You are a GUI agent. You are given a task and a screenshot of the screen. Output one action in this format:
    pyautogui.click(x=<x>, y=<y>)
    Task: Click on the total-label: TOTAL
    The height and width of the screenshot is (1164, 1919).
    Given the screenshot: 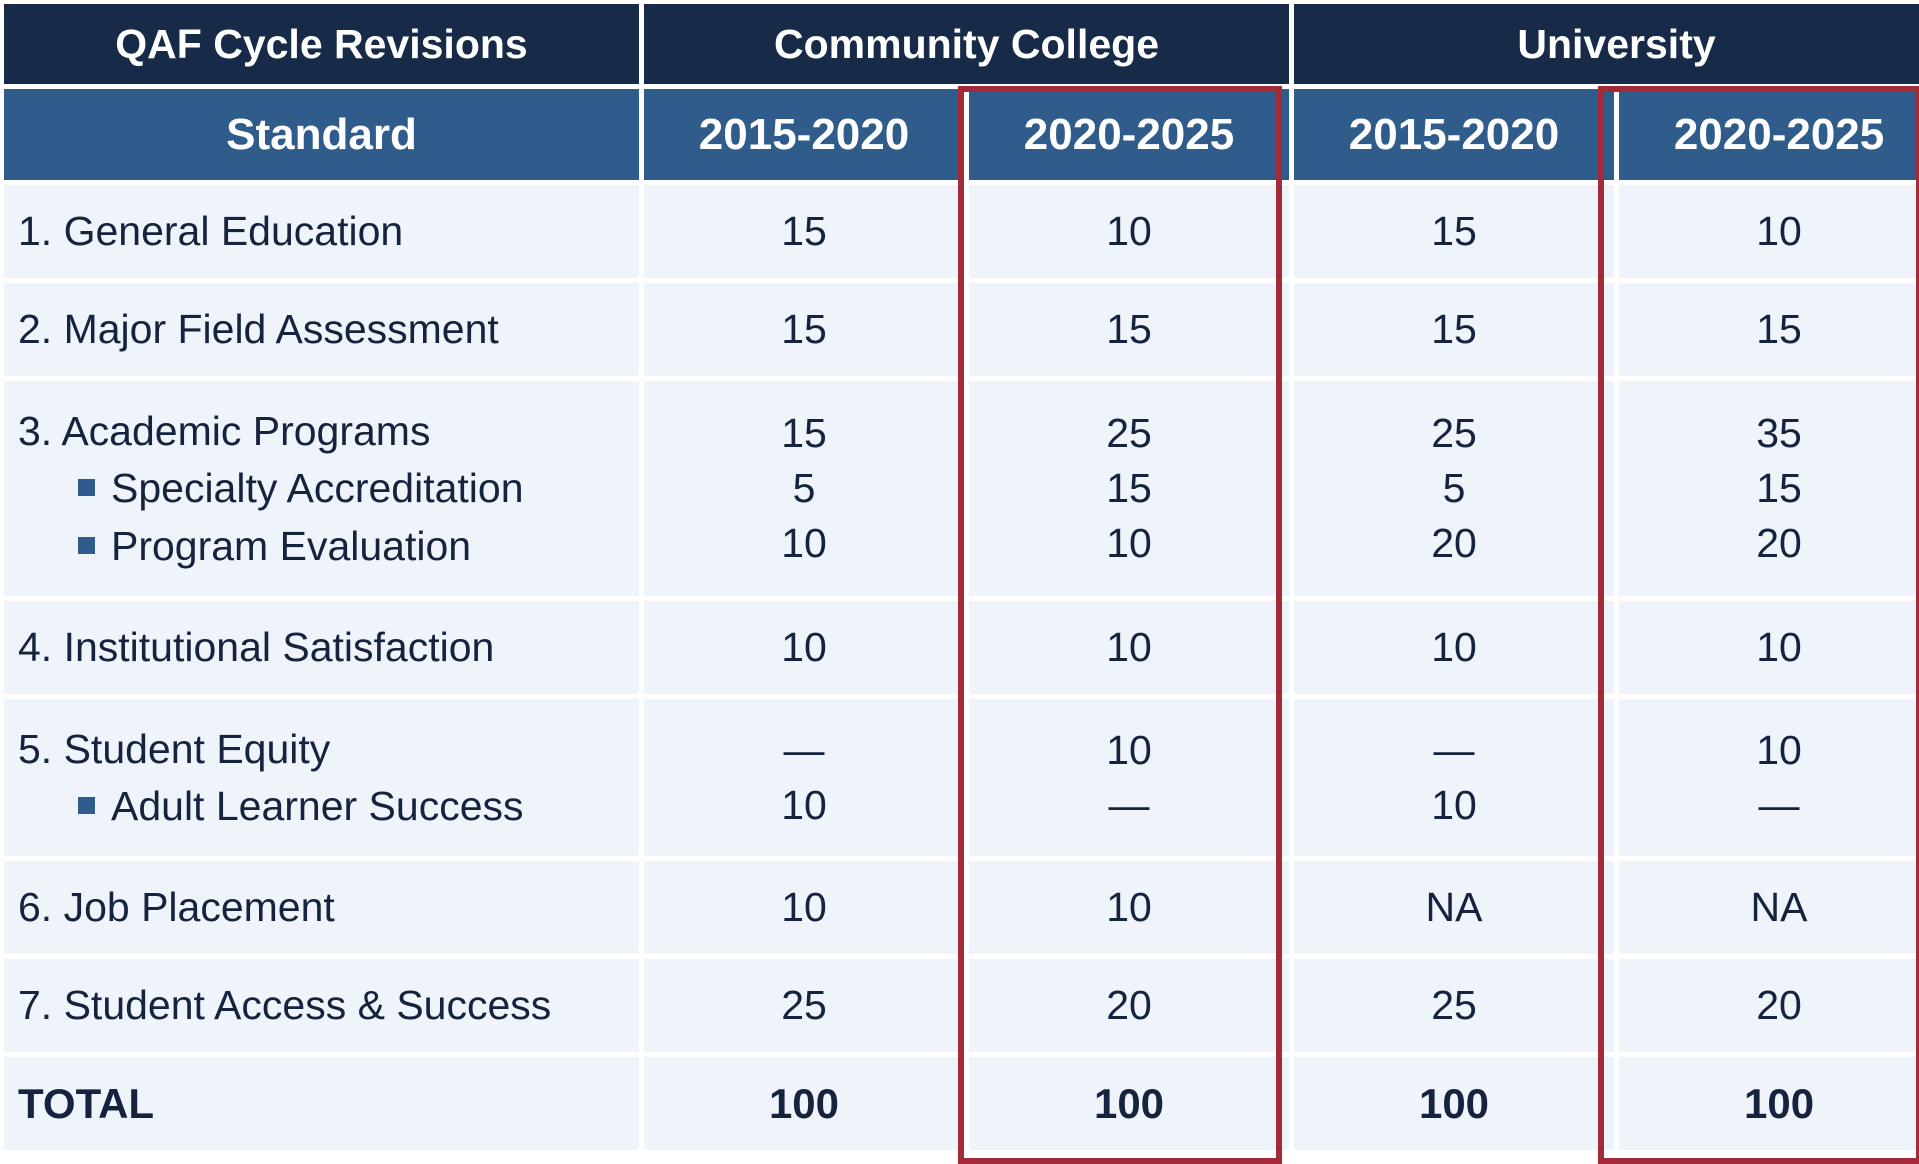 What is the action you would take?
    pyautogui.click(x=321, y=1103)
    